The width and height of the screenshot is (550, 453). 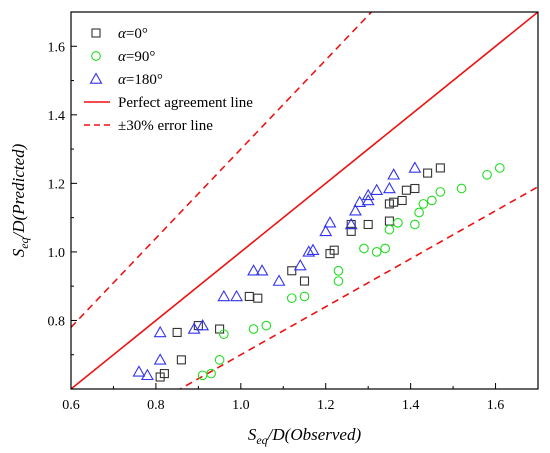 What do you see at coordinates (96, 56) in the screenshot?
I see `legend-circle-icon` at bounding box center [96, 56].